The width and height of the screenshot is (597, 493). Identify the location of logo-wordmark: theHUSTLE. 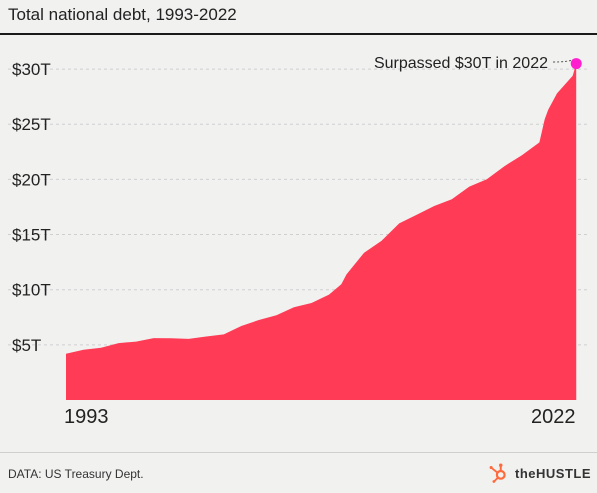
(553, 473).